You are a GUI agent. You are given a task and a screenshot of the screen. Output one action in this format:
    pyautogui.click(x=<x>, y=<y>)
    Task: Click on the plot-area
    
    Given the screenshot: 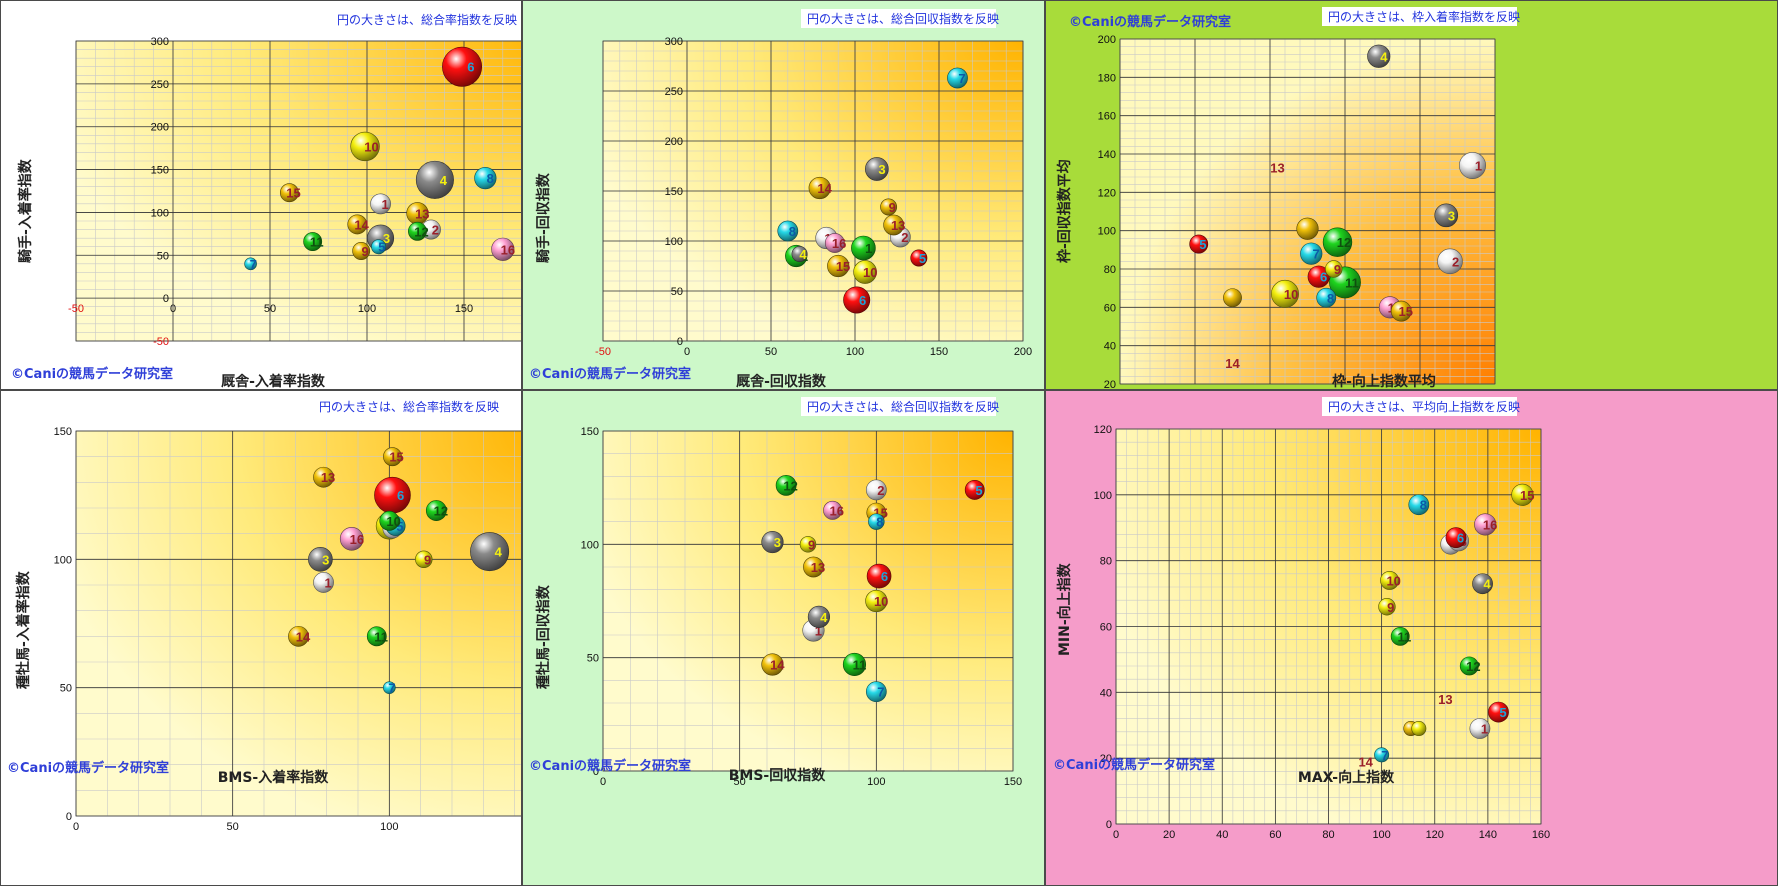 What is the action you would take?
    pyautogui.click(x=808, y=601)
    